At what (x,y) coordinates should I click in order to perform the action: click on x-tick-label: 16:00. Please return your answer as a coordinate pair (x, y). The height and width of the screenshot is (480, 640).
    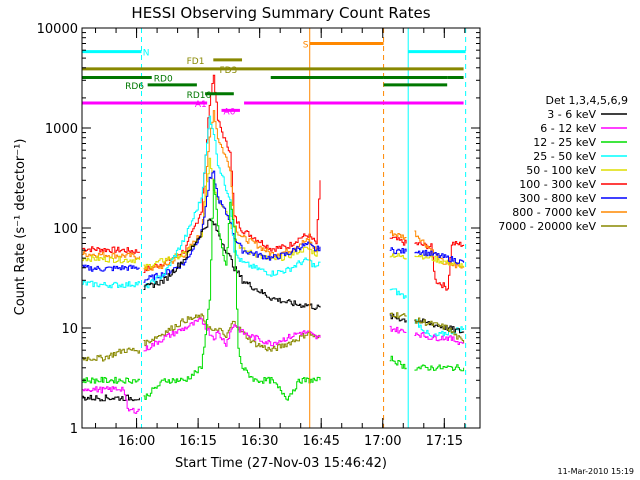
    Looking at the image, I should click on (136, 441).